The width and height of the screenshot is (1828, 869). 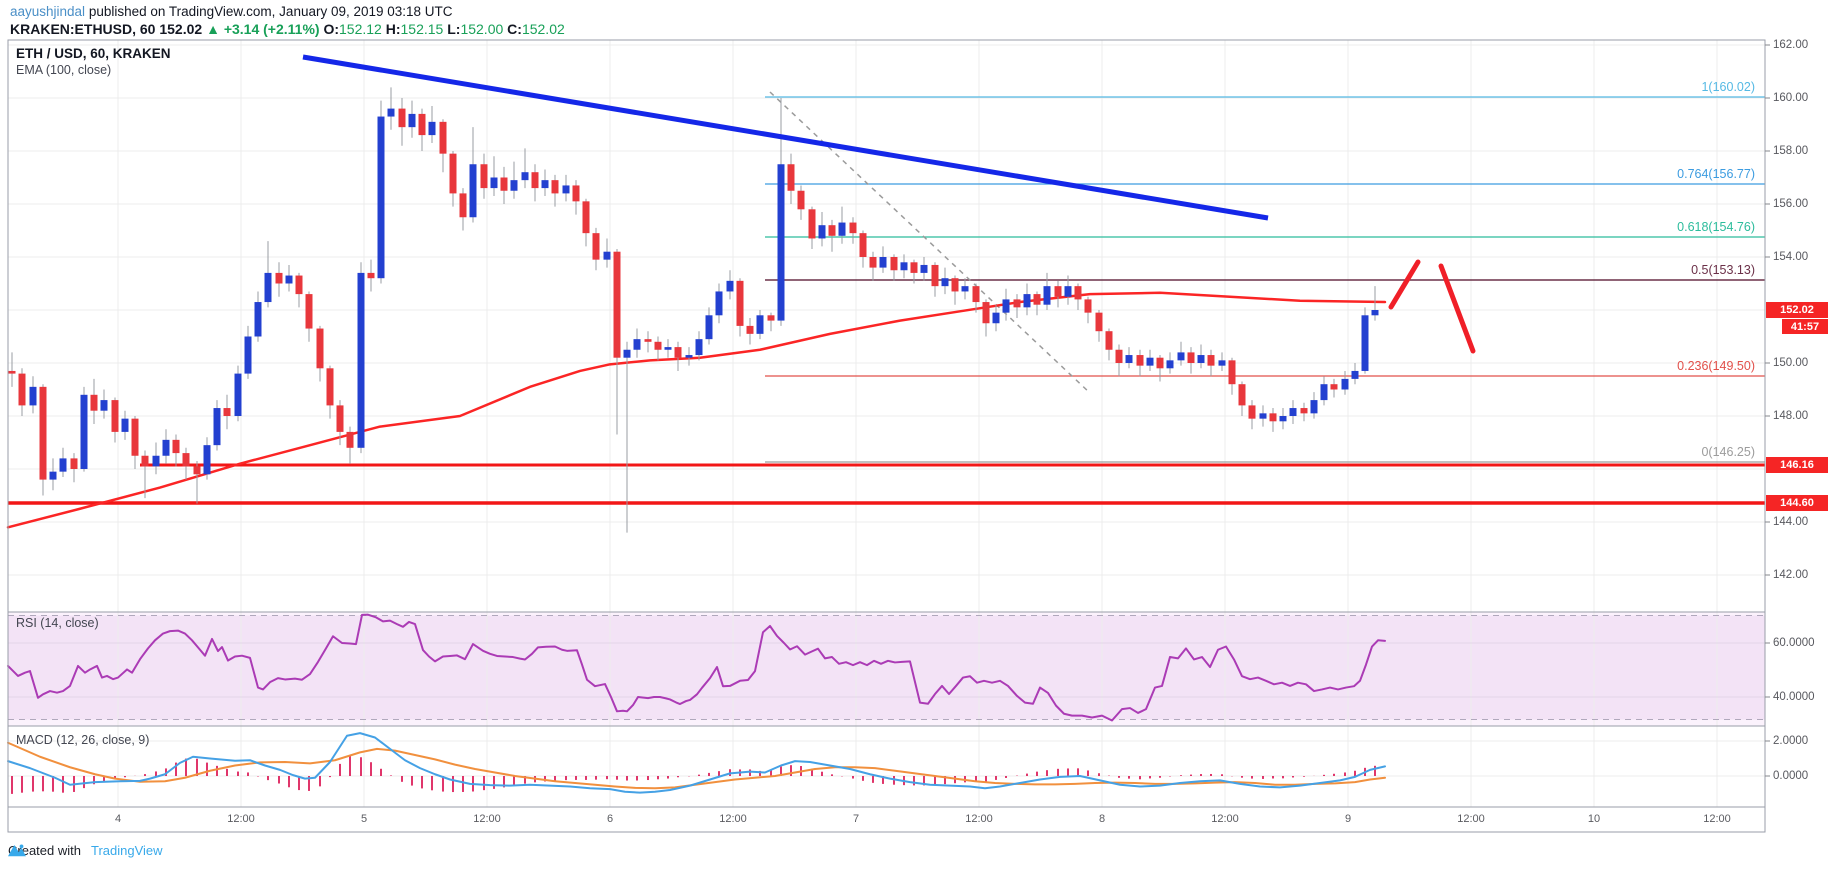 I want to click on price-tick-label: 2.0000, so click(x=1791, y=741).